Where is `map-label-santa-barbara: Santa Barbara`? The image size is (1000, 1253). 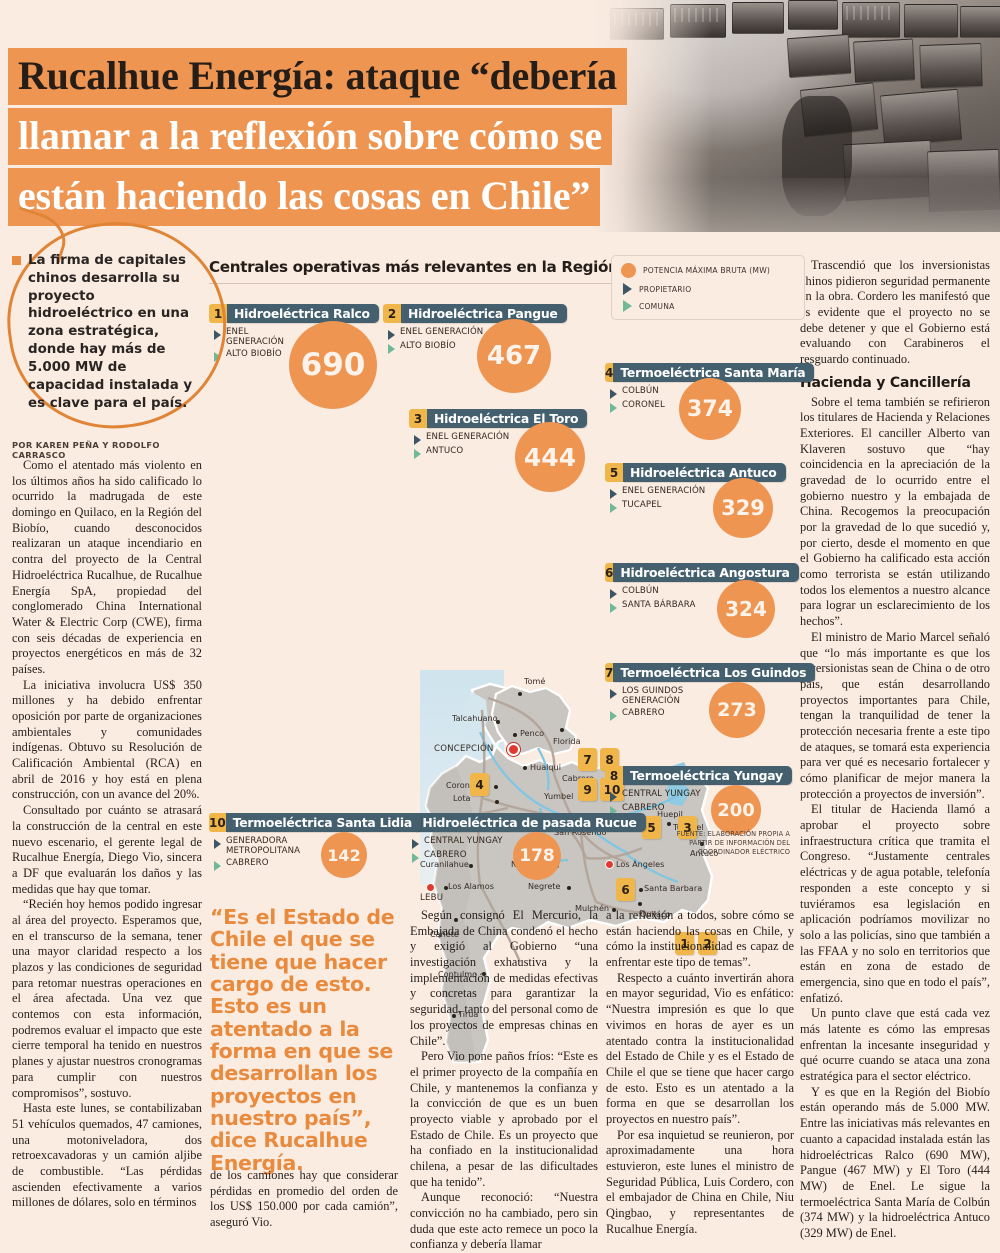
map-label-santa-barbara: Santa Barbara is located at coordinates (673, 888).